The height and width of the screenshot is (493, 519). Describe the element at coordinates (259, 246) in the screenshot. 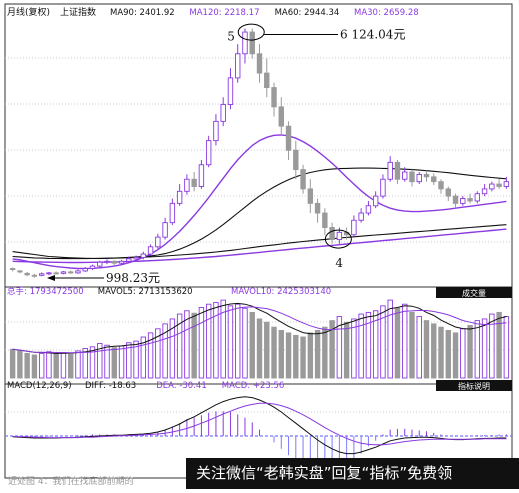

I see `ma-line-ma120` at that location.